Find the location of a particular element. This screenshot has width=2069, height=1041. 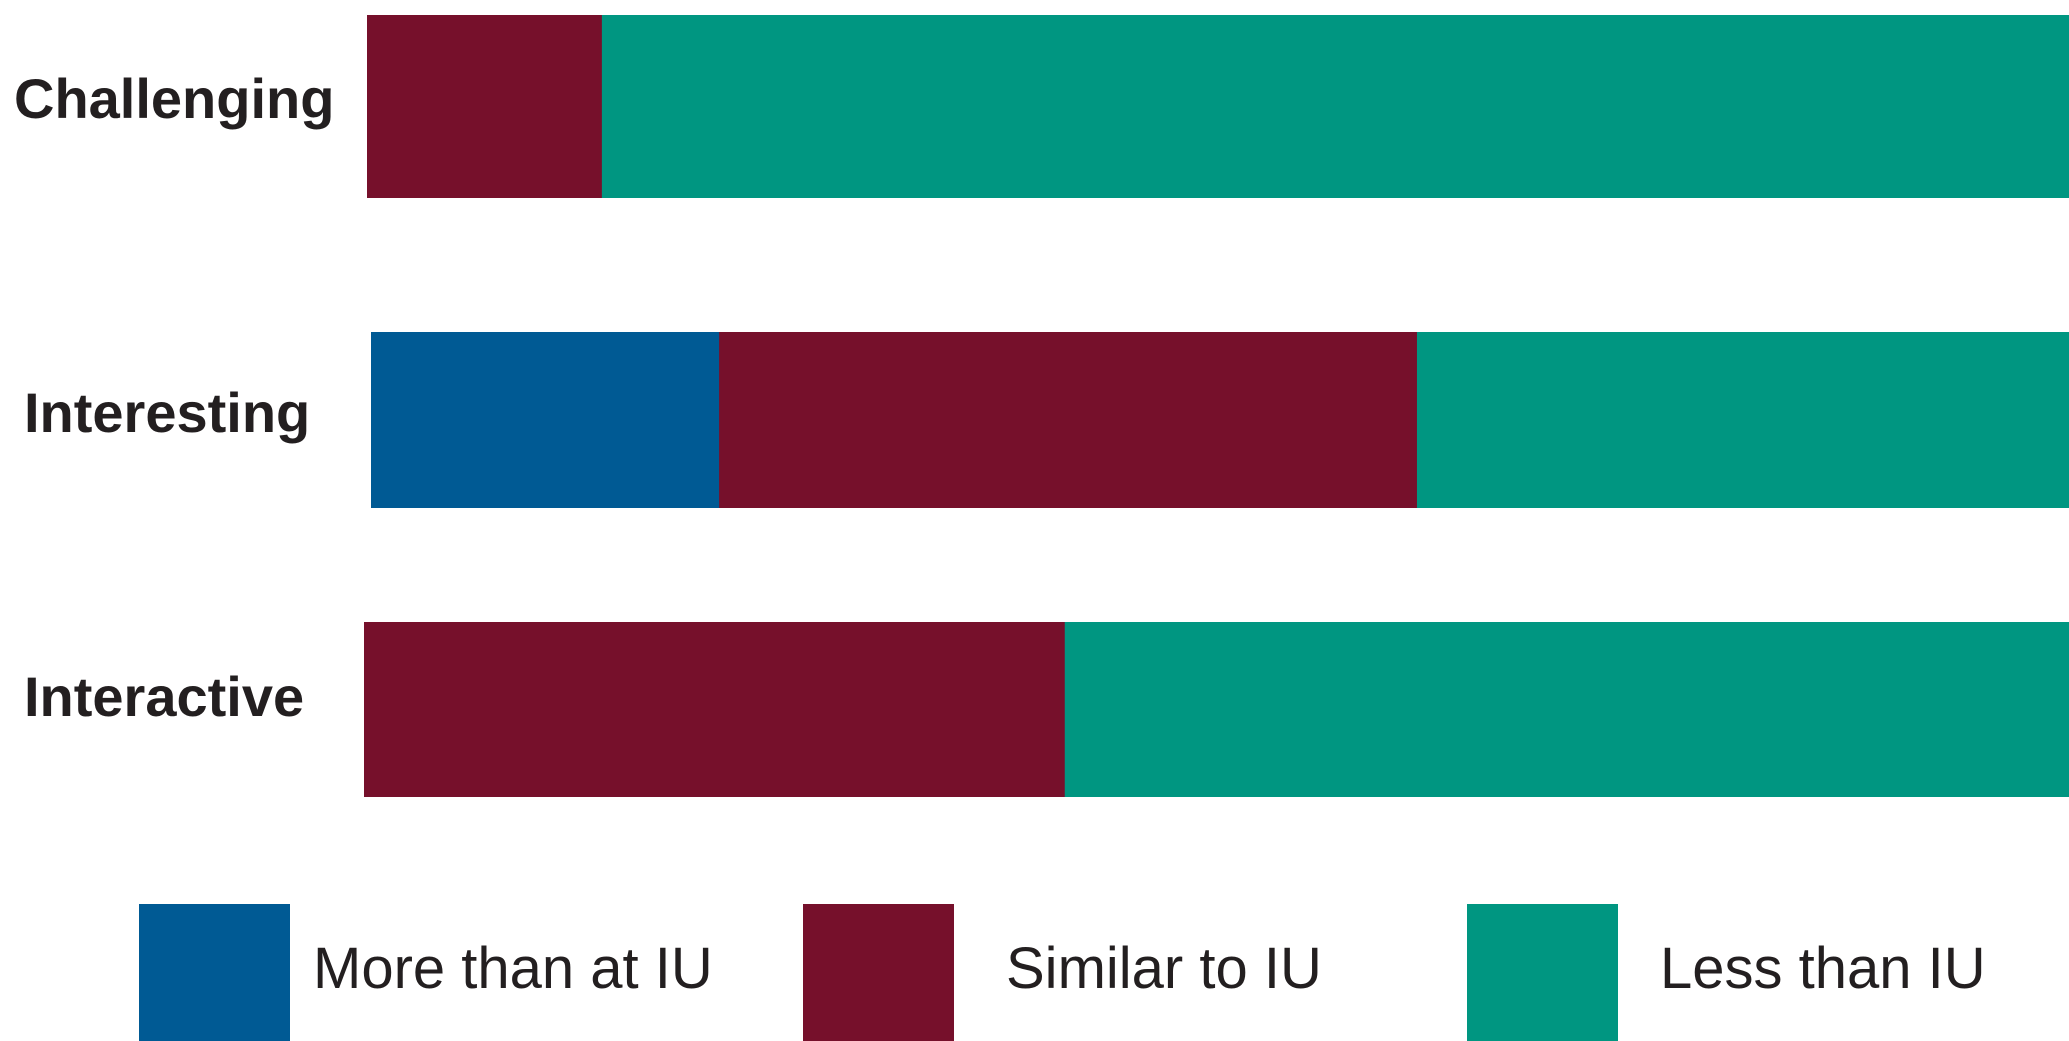

bar-interesting-more-than is located at coordinates (545, 420).